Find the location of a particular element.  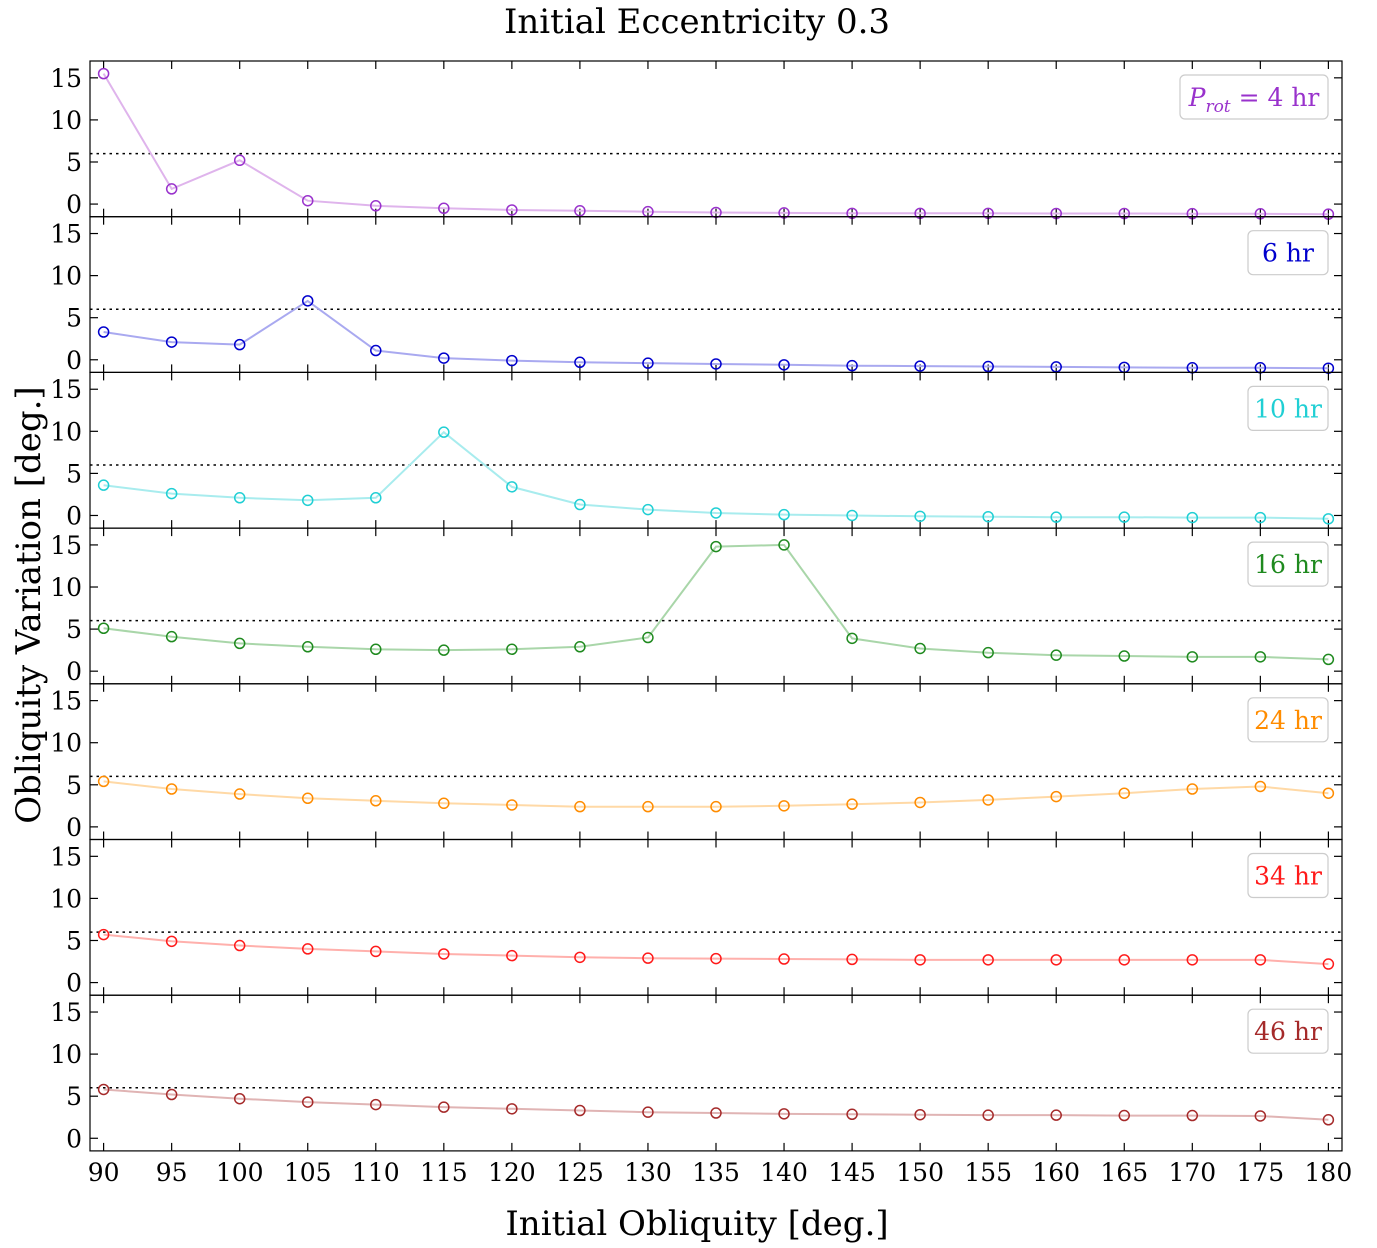

panel-2: 0 5 10 15 6 hr is located at coordinates (696, 295).